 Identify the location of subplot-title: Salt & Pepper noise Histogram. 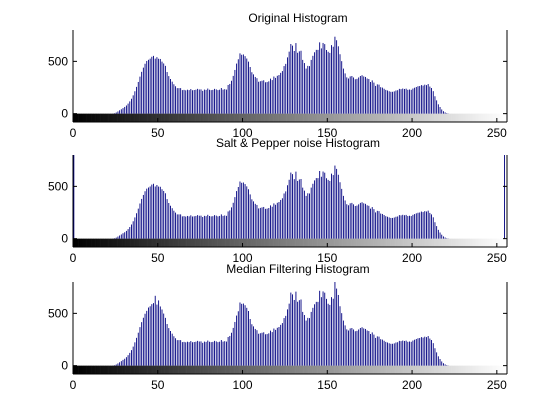
(298, 143).